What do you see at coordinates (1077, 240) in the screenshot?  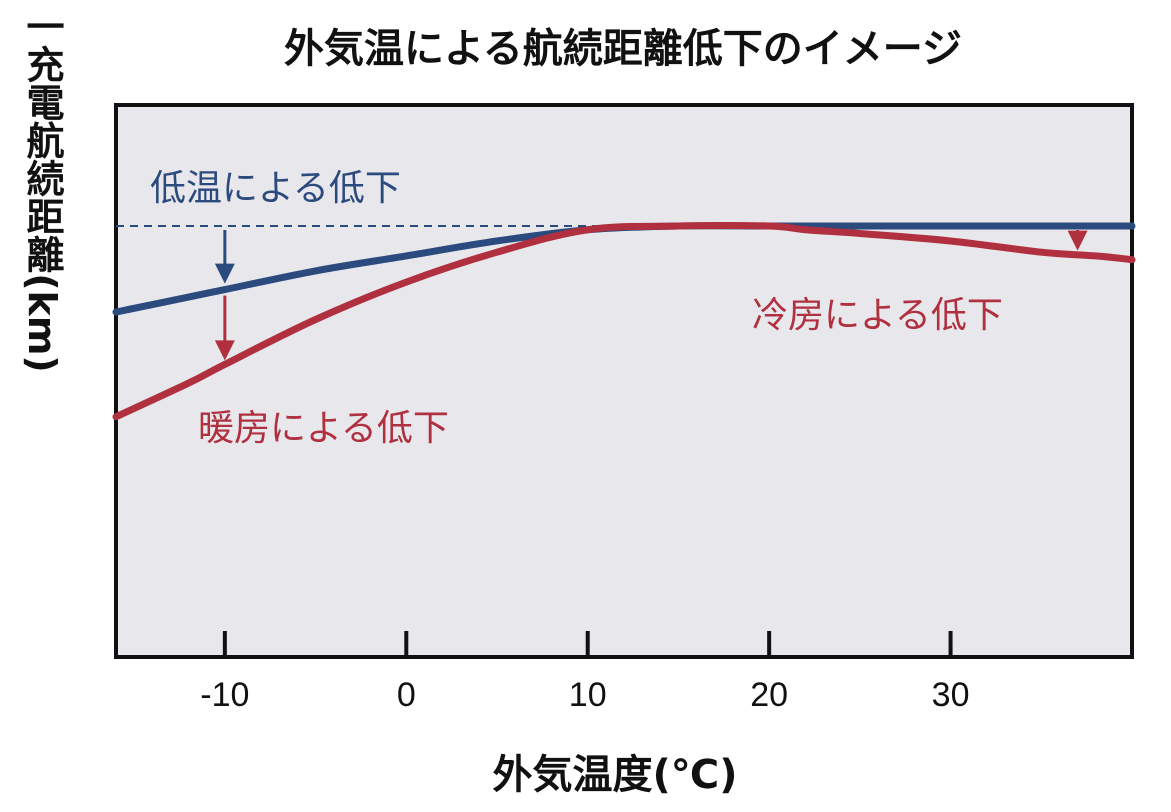 I see `arrow-cooling-head` at bounding box center [1077, 240].